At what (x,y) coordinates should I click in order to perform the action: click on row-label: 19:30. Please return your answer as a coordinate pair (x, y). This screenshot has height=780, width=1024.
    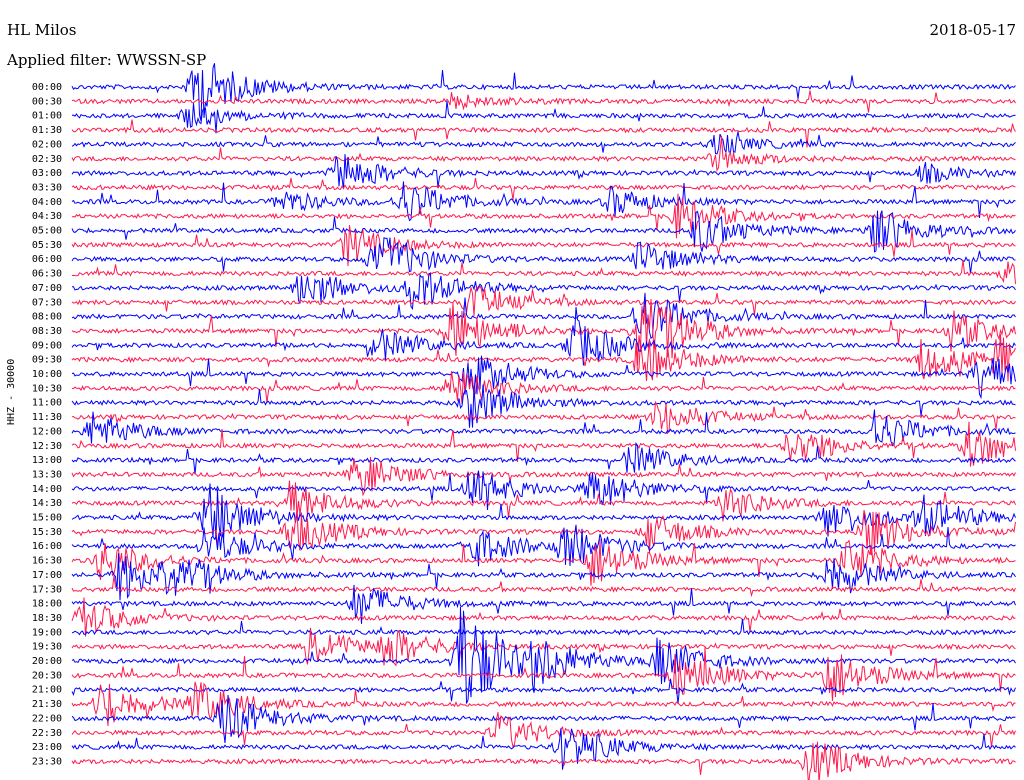
    Looking at the image, I should click on (47, 647).